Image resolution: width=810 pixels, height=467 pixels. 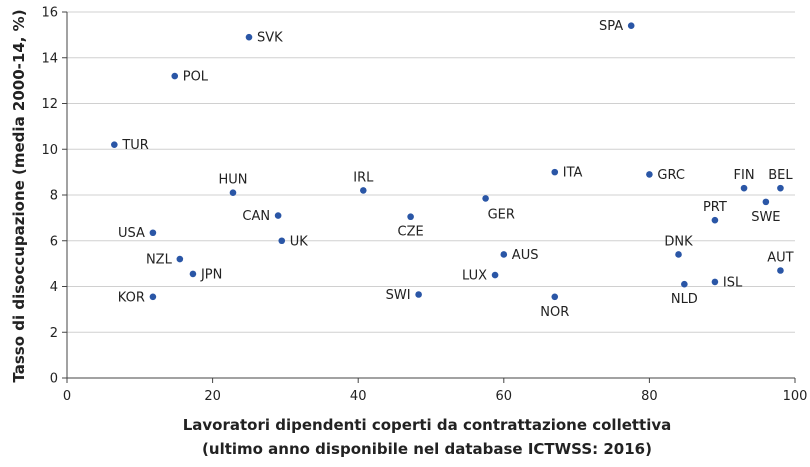 What do you see at coordinates (744, 188) in the screenshot?
I see `point-fin` at bounding box center [744, 188].